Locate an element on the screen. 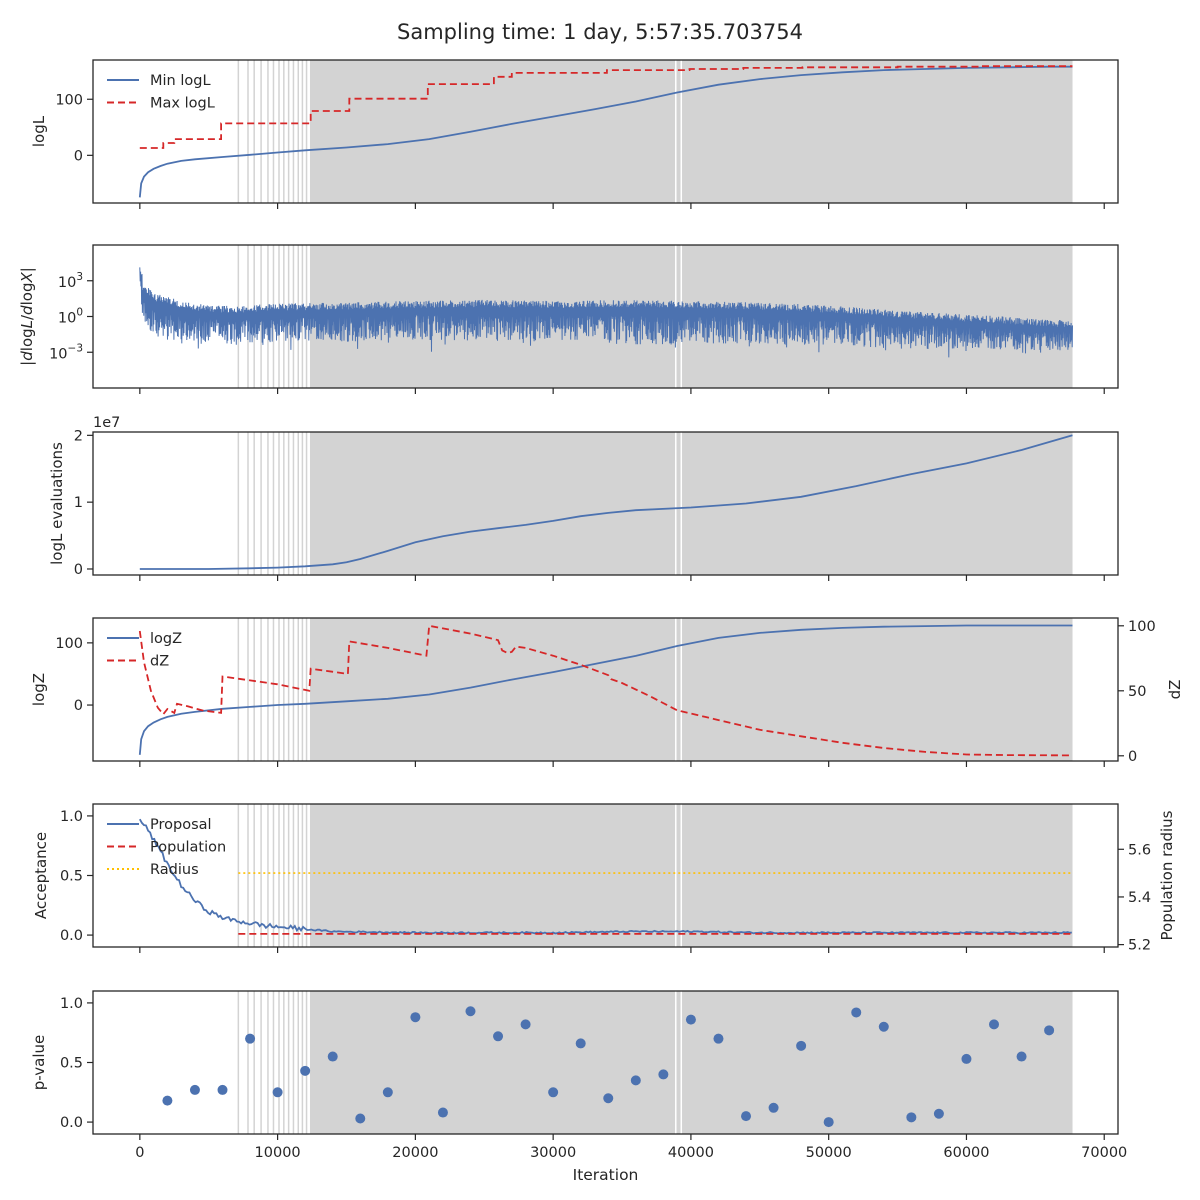  x-tick-label: 60000 is located at coordinates (966, 1153).